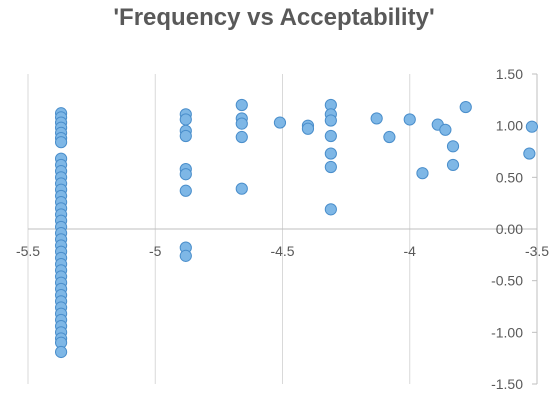 This screenshot has height=394, width=550. Describe the element at coordinates (509, 177) in the screenshot. I see `y-tick-label: 0.50` at that location.